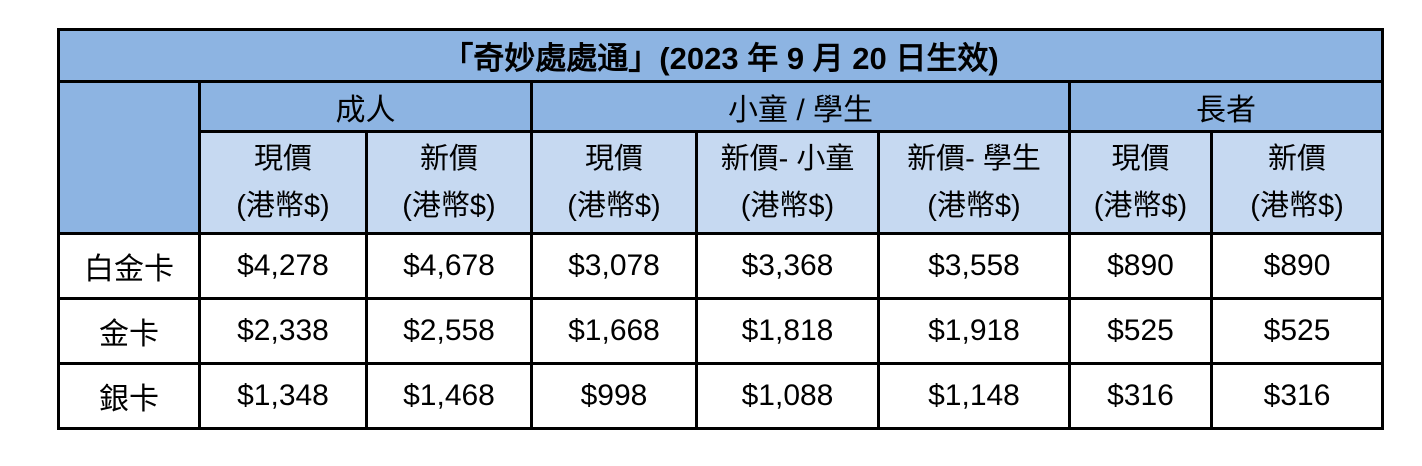 The width and height of the screenshot is (1422, 466). Describe the element at coordinates (787, 266) in the screenshot. I see `price-cell: $3,368` at that location.